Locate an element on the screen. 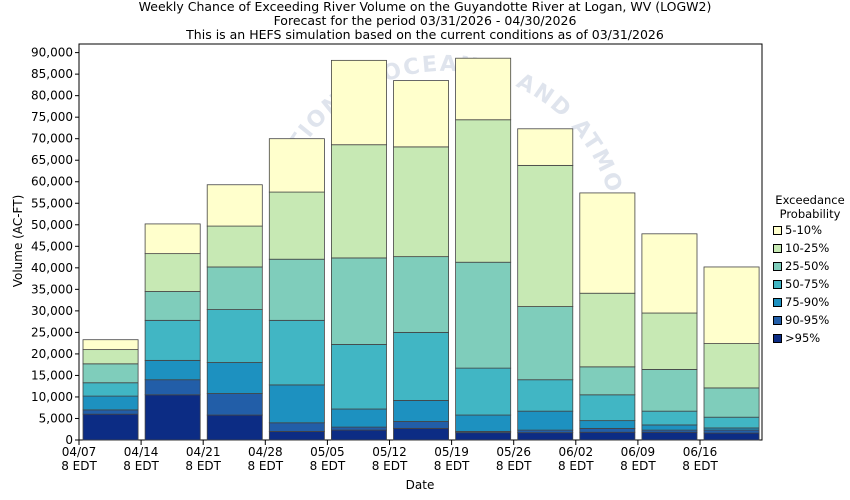 This screenshot has width=850, height=500. legend-items: 5-10% 10-25% 25-50% 50-75% 75-90% 90-95% >95% is located at coordinates (810, 284).